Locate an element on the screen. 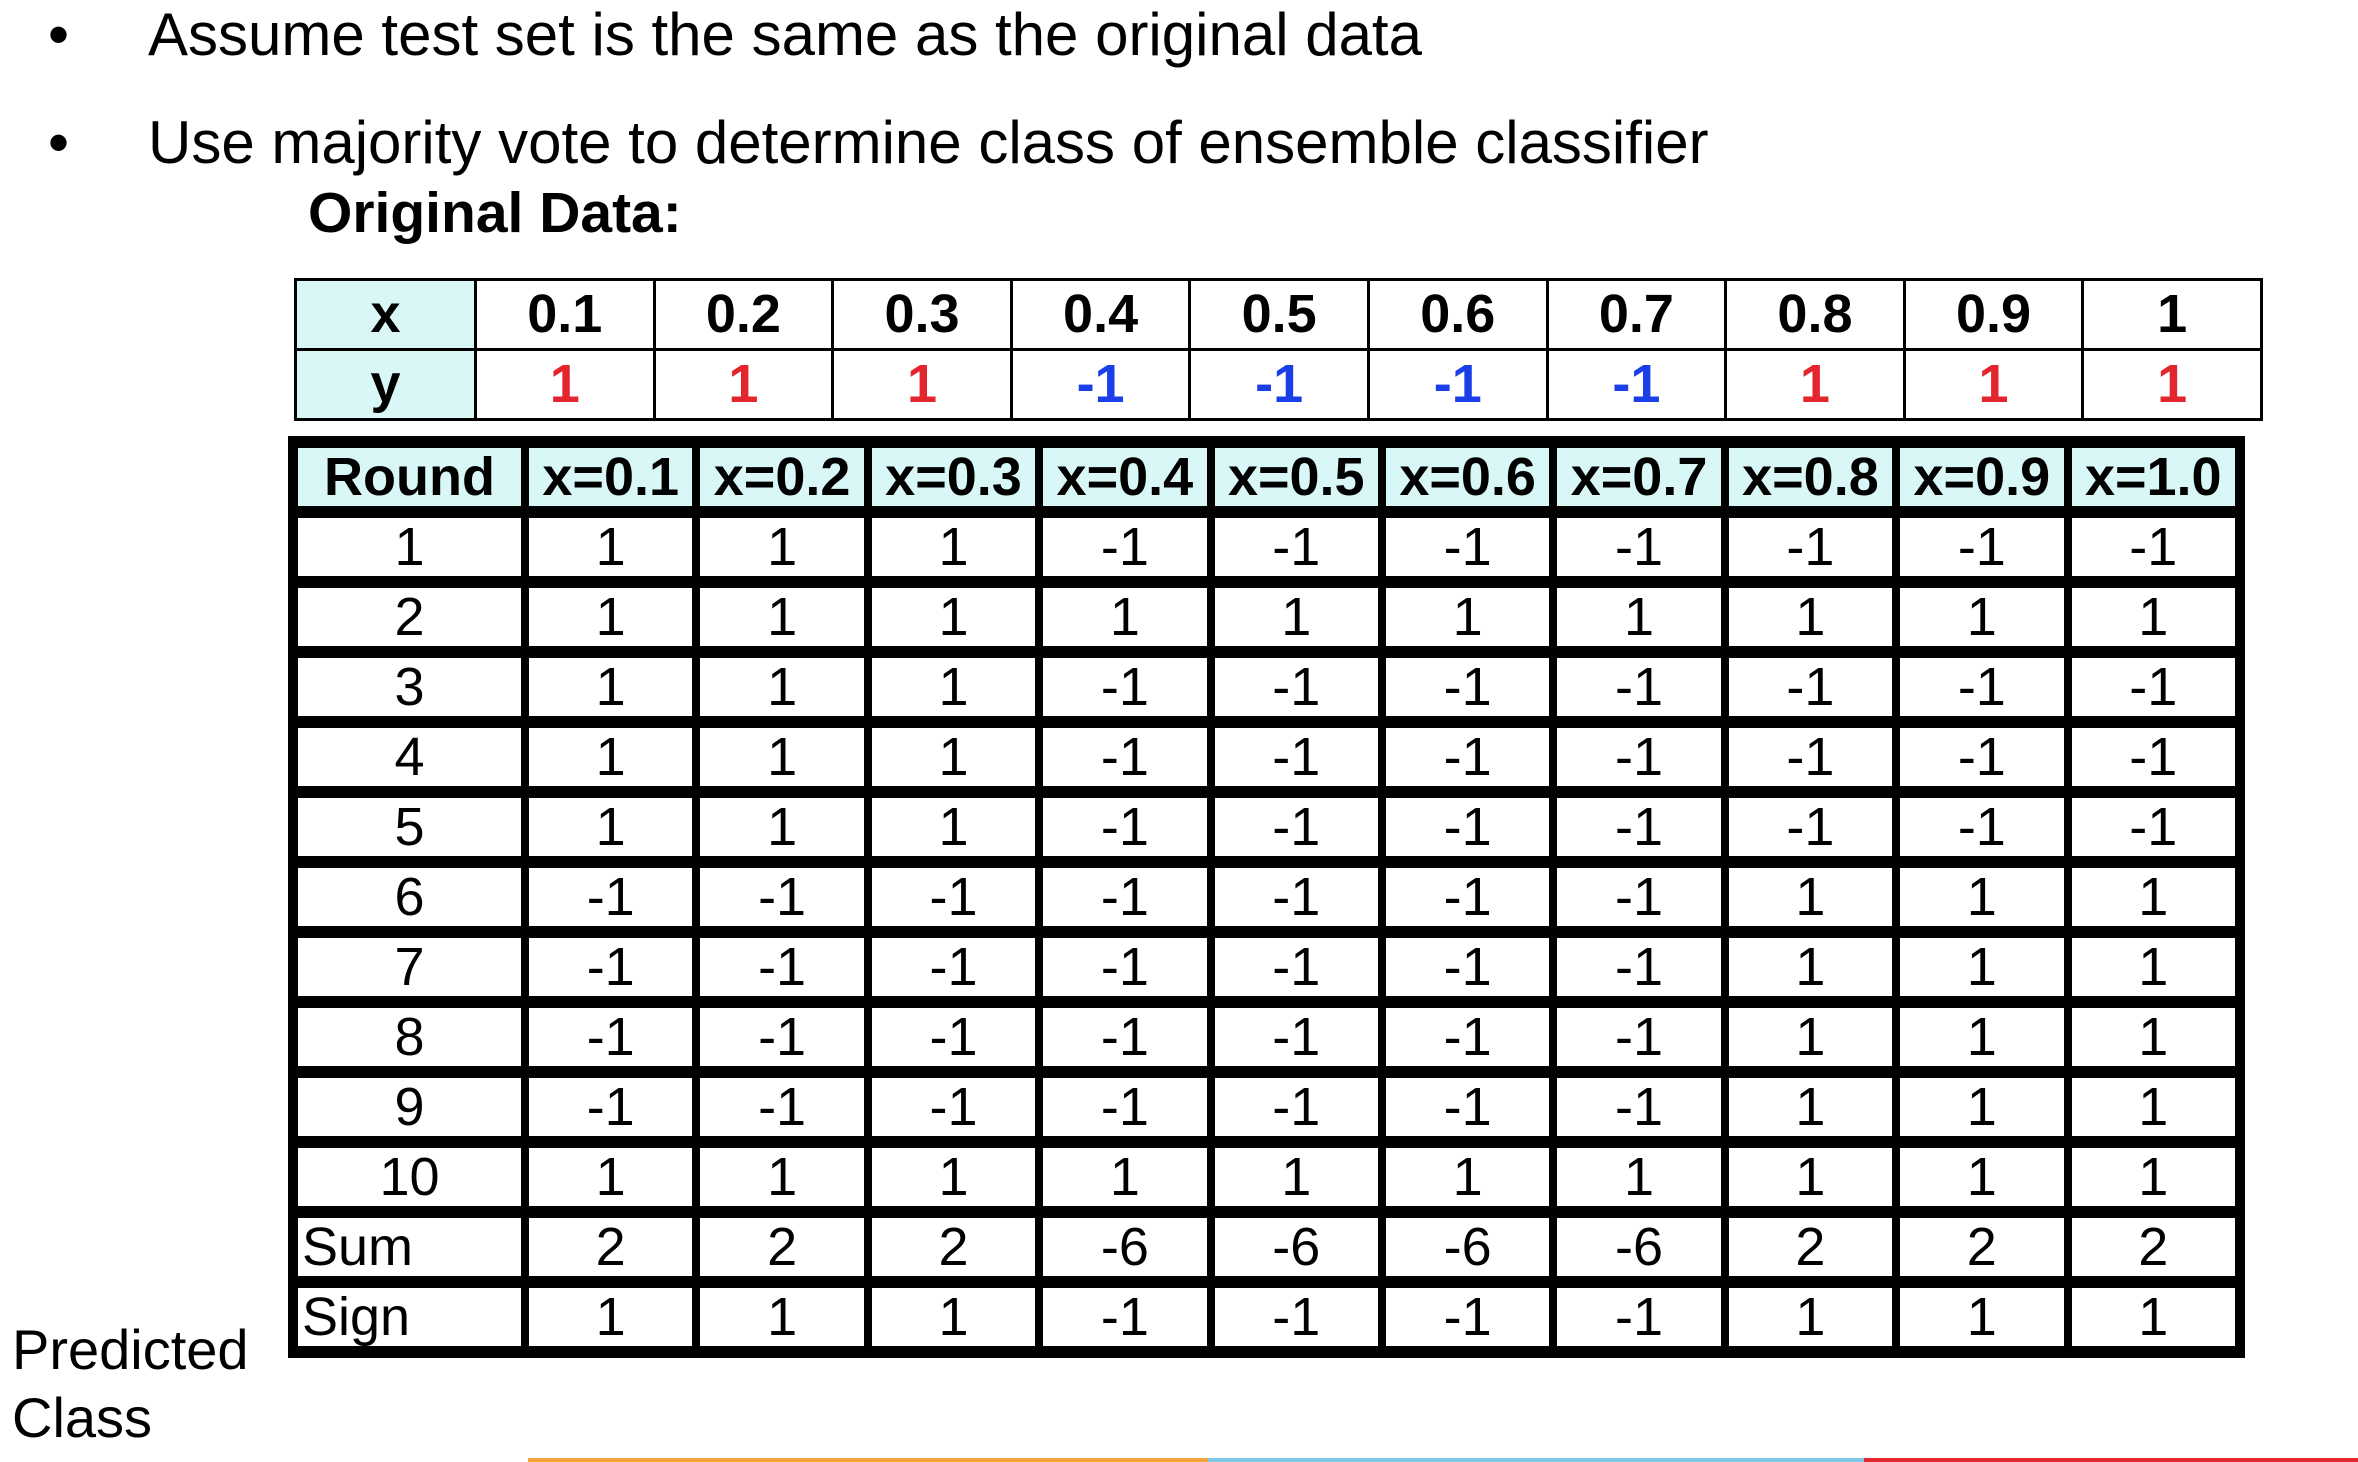  row-label-cell: 6 is located at coordinates (409, 897).